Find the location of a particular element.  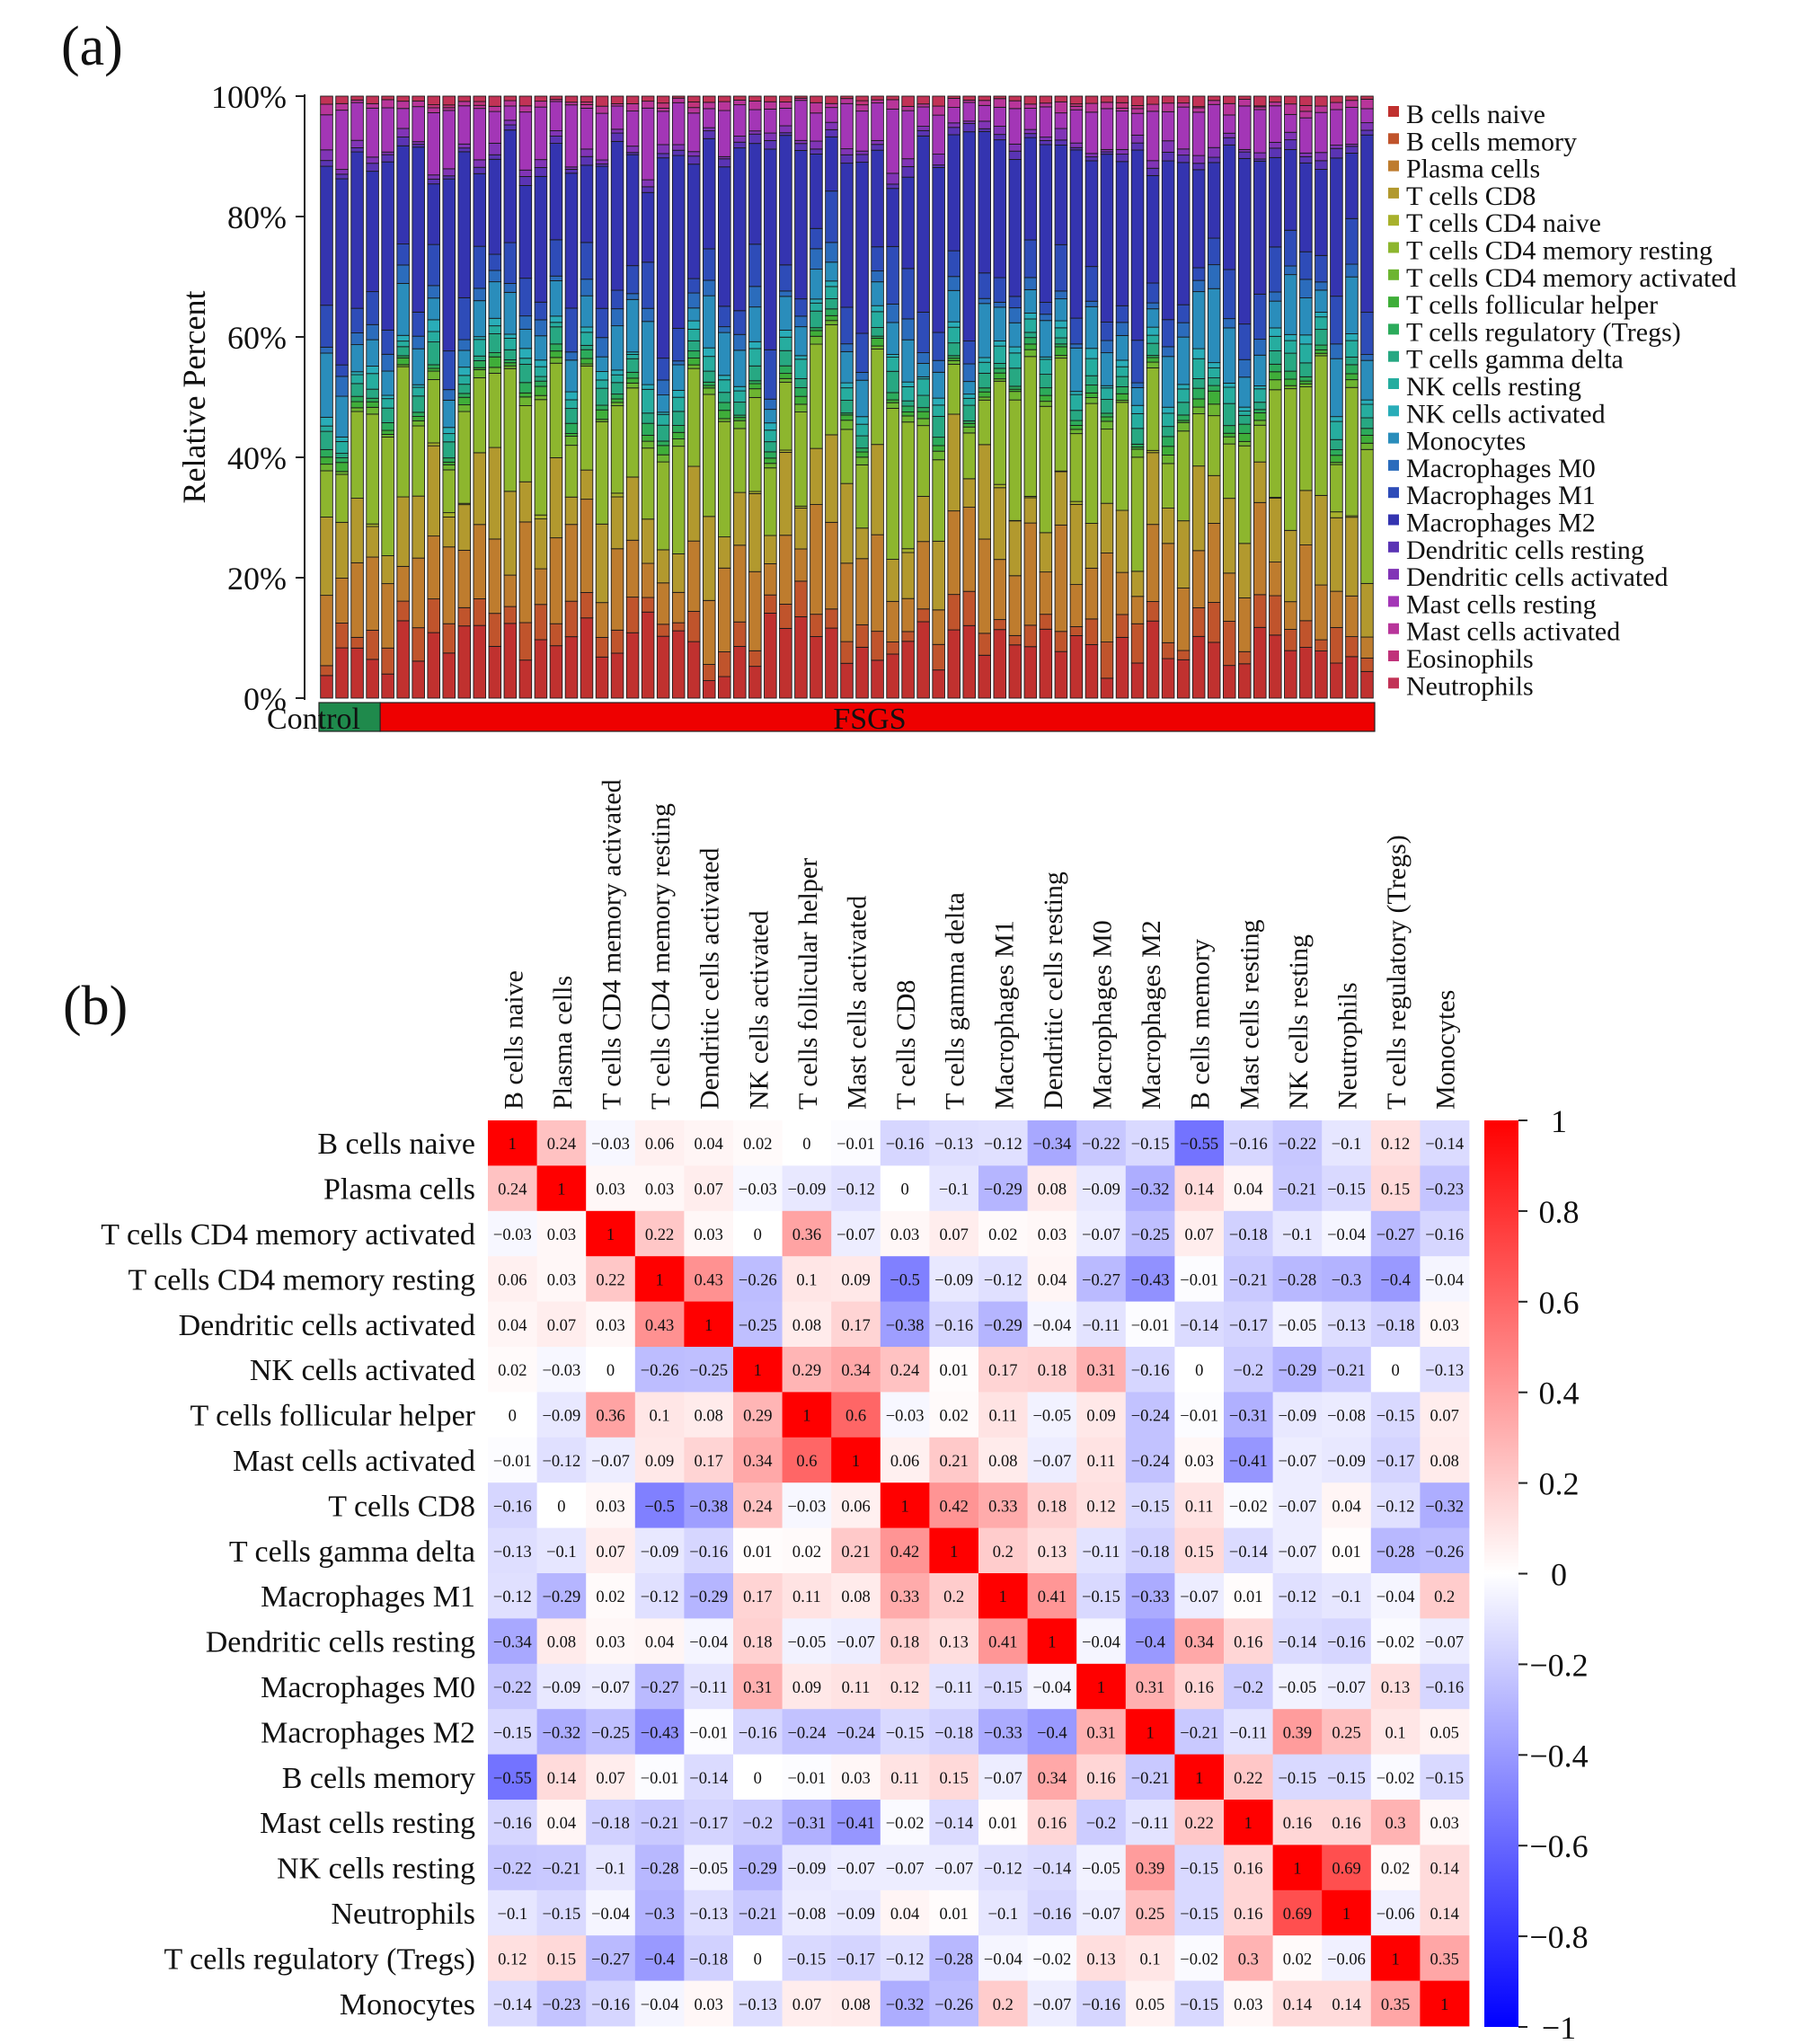

cell-value: −0.07 is located at coordinates (1297, 1507).